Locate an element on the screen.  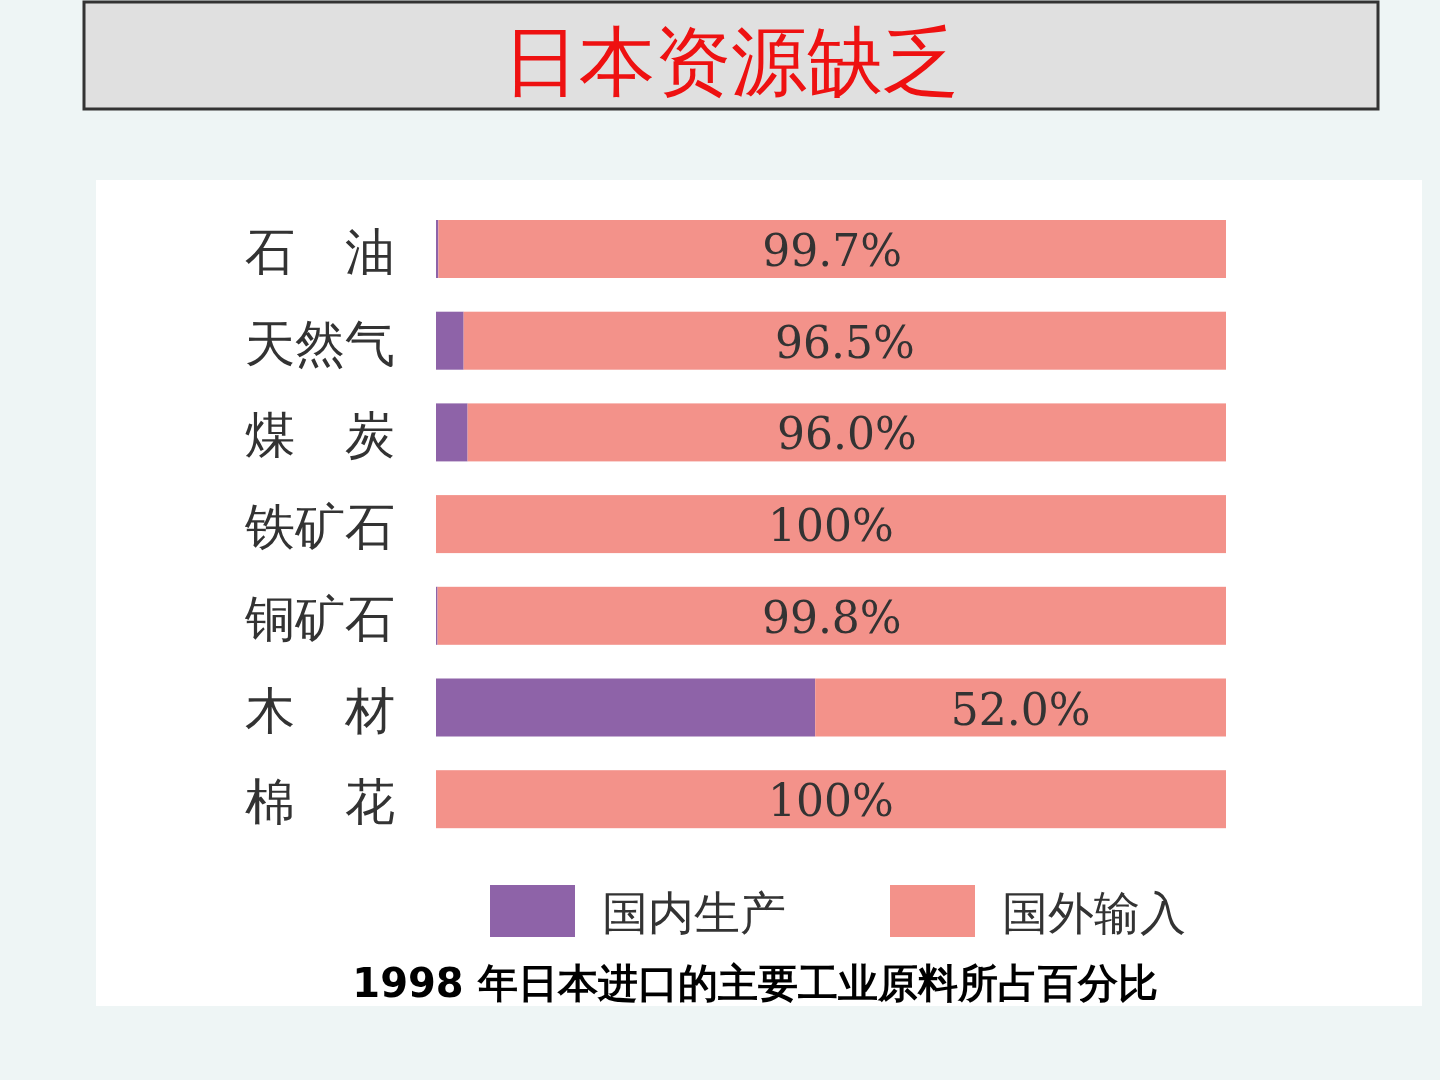
y-tick-label: 棉 花 is located at coordinates (320, 802).